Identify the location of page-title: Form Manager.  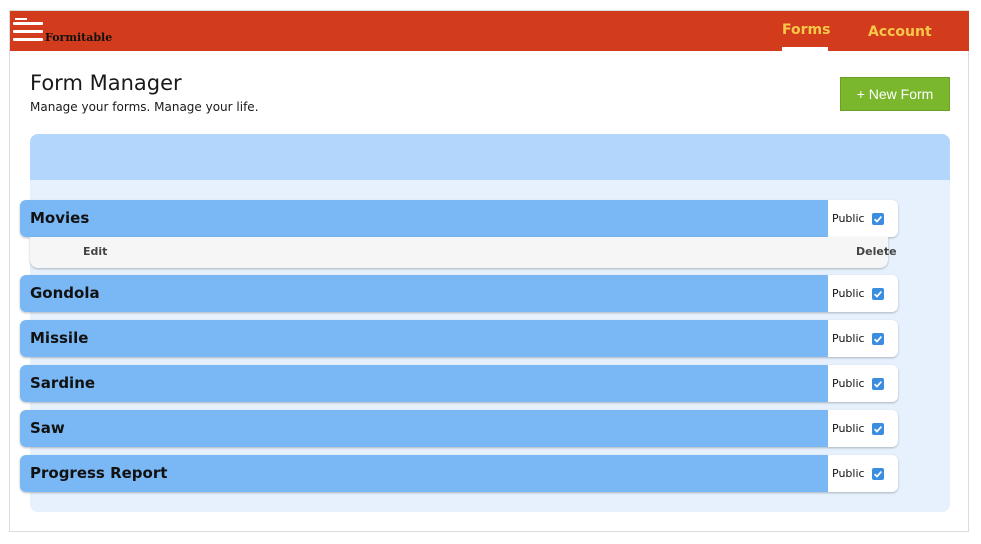
(106, 83).